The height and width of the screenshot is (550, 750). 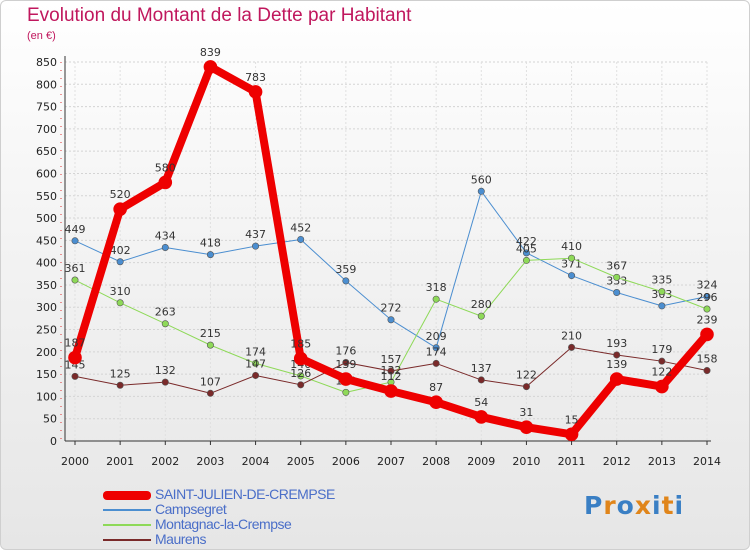 What do you see at coordinates (46, 129) in the screenshot?
I see `y-tick-label: 700` at bounding box center [46, 129].